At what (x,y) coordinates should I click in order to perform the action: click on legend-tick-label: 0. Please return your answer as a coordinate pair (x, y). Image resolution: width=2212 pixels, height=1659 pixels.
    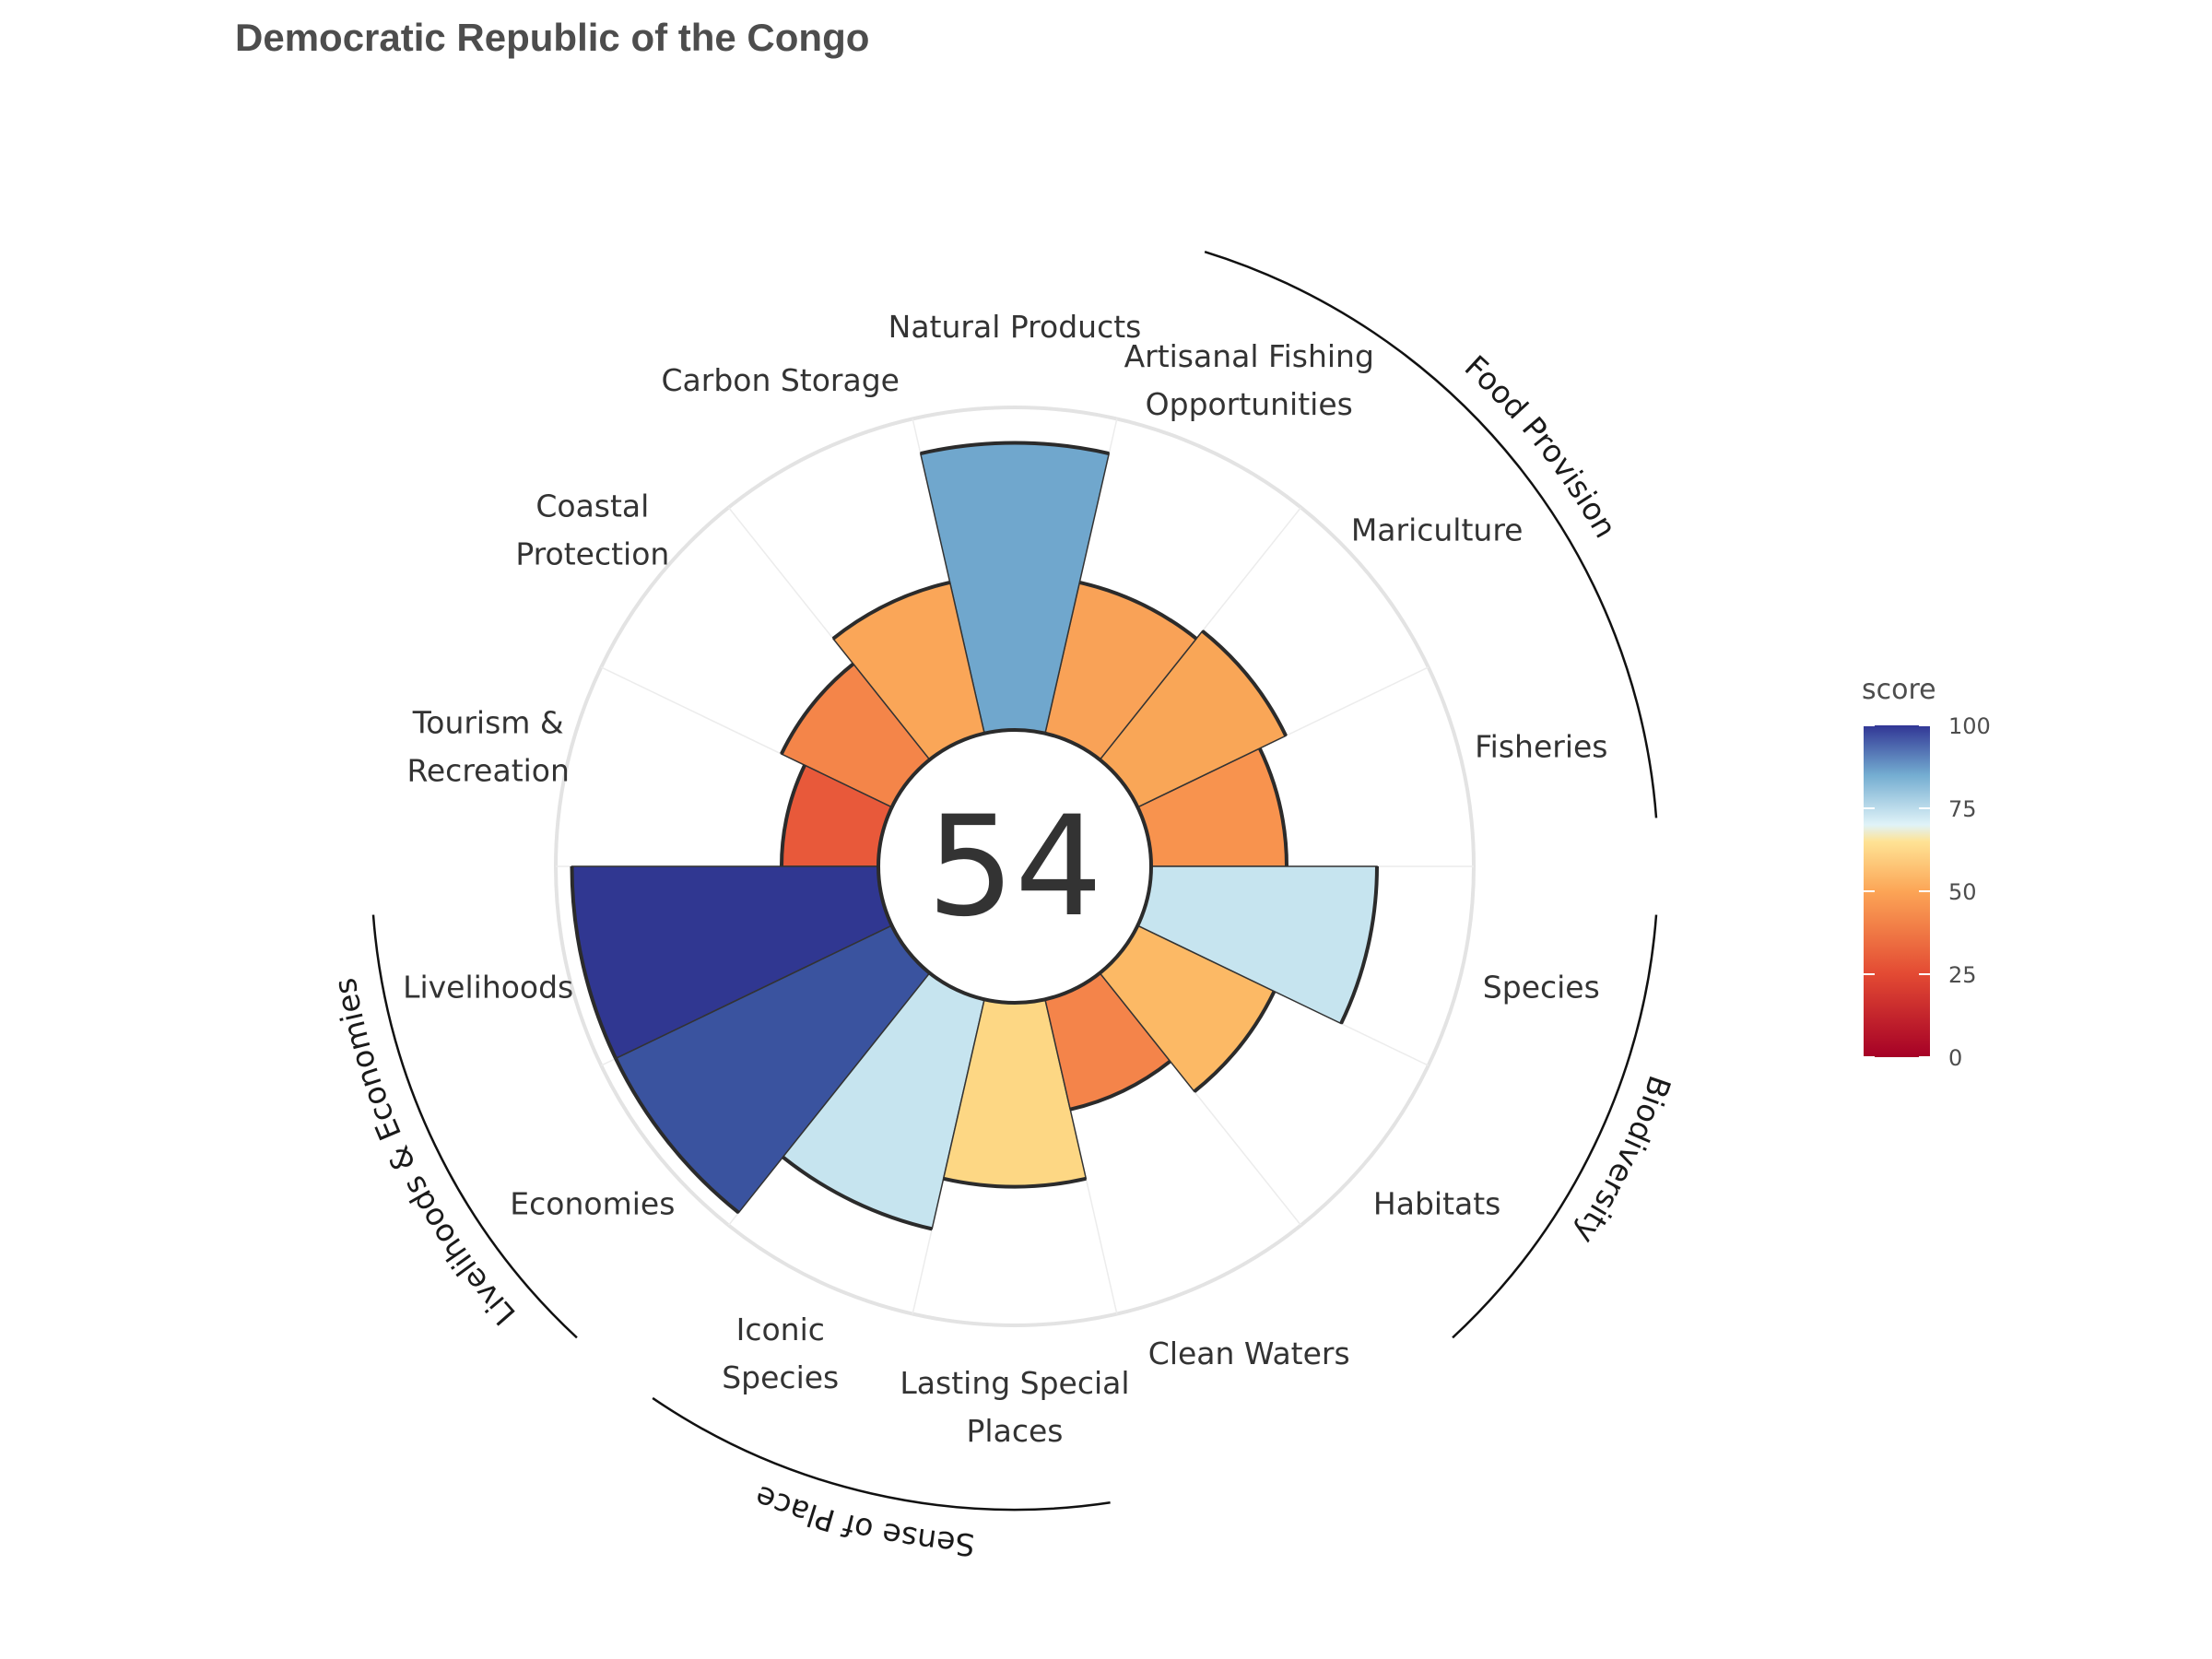
    Looking at the image, I should click on (1955, 1058).